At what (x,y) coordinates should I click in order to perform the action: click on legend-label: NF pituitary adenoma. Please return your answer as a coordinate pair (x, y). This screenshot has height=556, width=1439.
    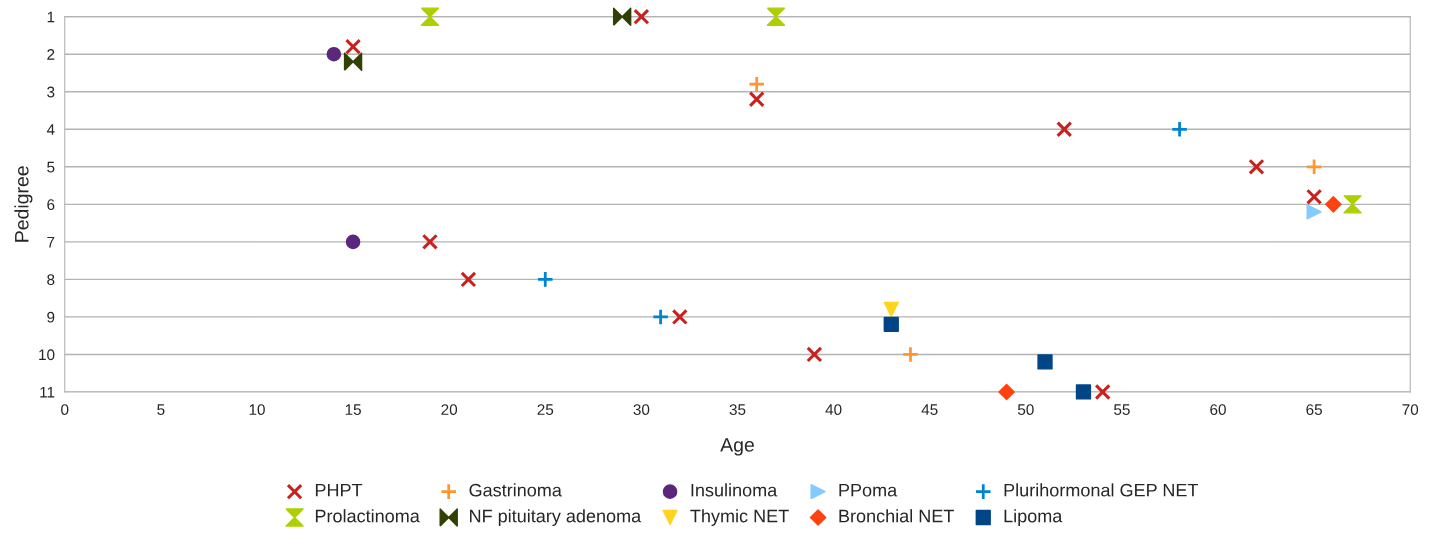
    Looking at the image, I should click on (556, 517).